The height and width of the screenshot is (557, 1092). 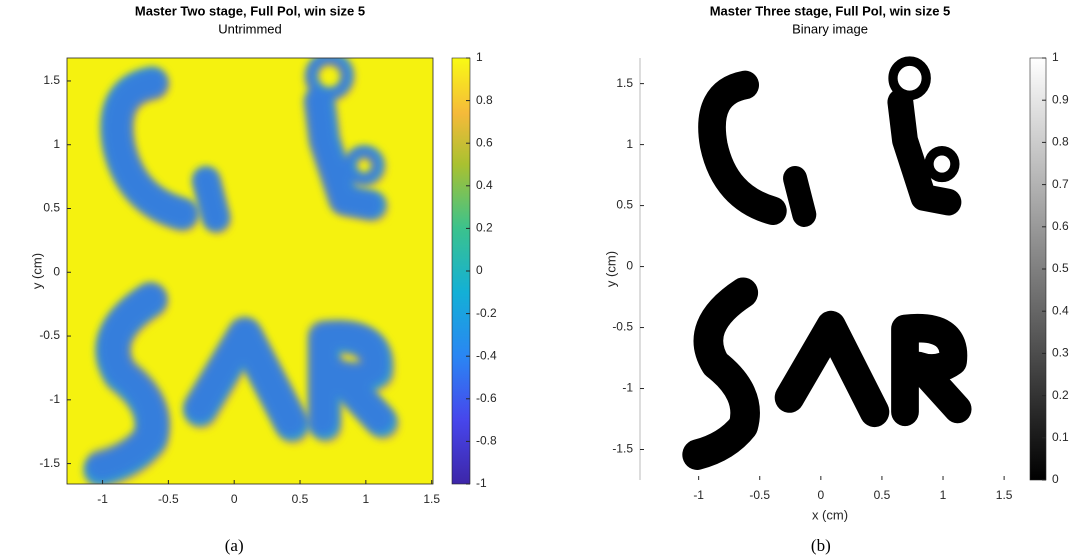 What do you see at coordinates (830, 10) in the screenshot?
I see `title: Master Three stage, Full Pol, win size 5` at bounding box center [830, 10].